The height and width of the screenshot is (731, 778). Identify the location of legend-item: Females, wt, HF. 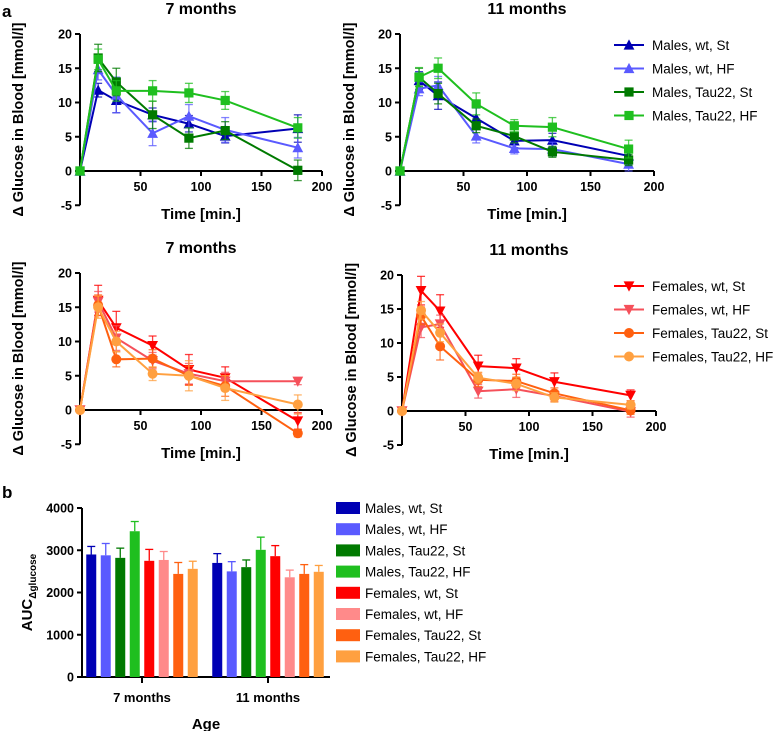
(399, 614).